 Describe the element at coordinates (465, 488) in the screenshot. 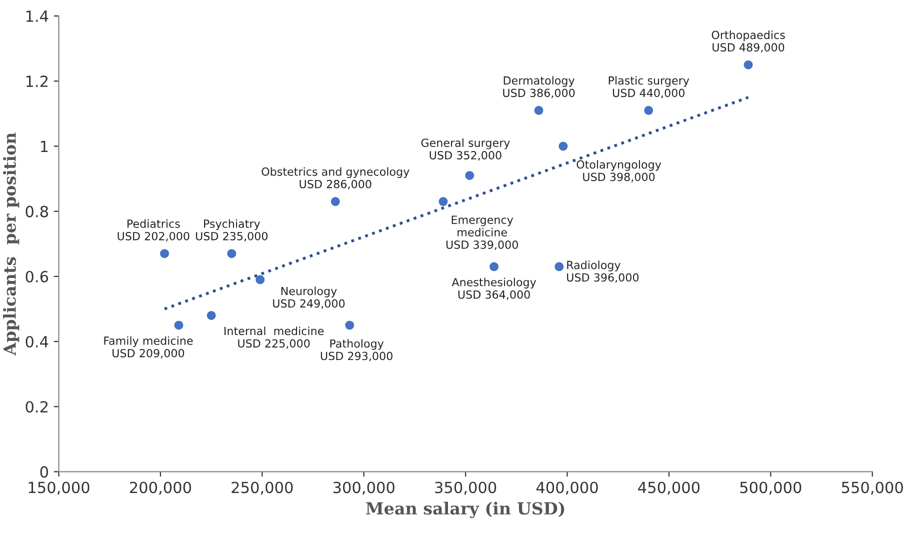

I see `x-tick-label: 350,000` at that location.